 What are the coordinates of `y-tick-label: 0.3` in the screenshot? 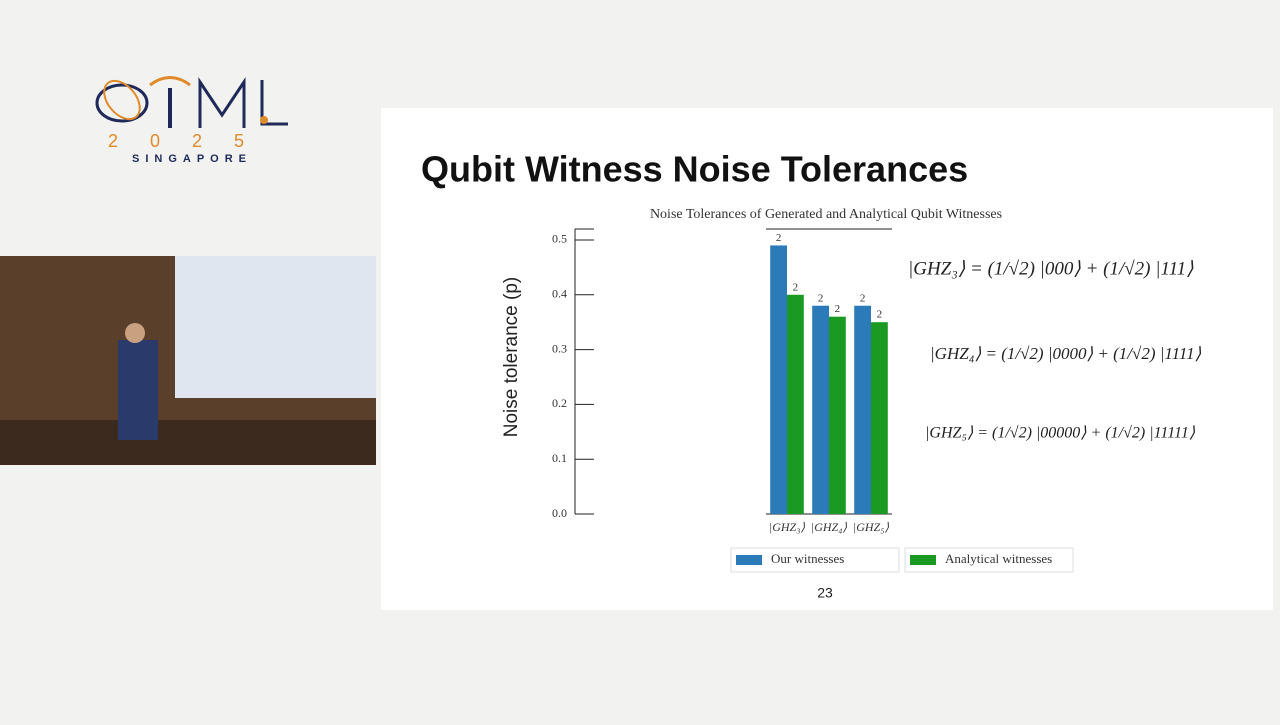 It's located at (559, 348).